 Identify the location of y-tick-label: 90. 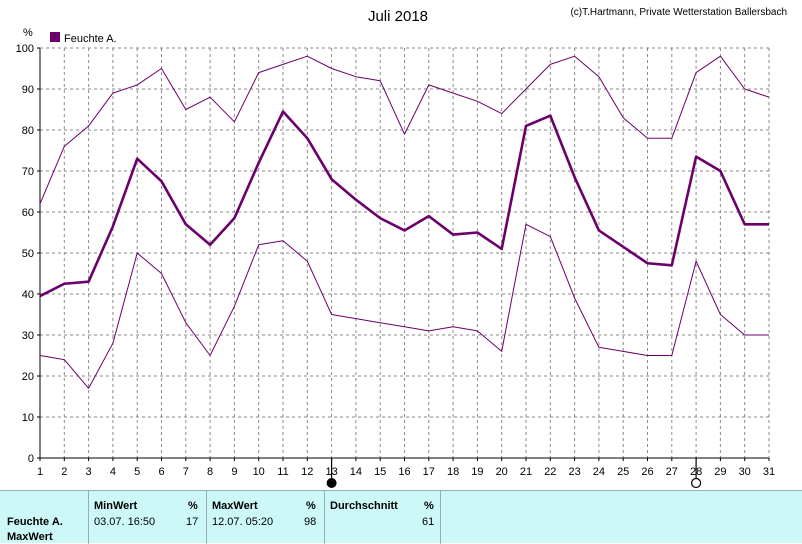
(28, 90).